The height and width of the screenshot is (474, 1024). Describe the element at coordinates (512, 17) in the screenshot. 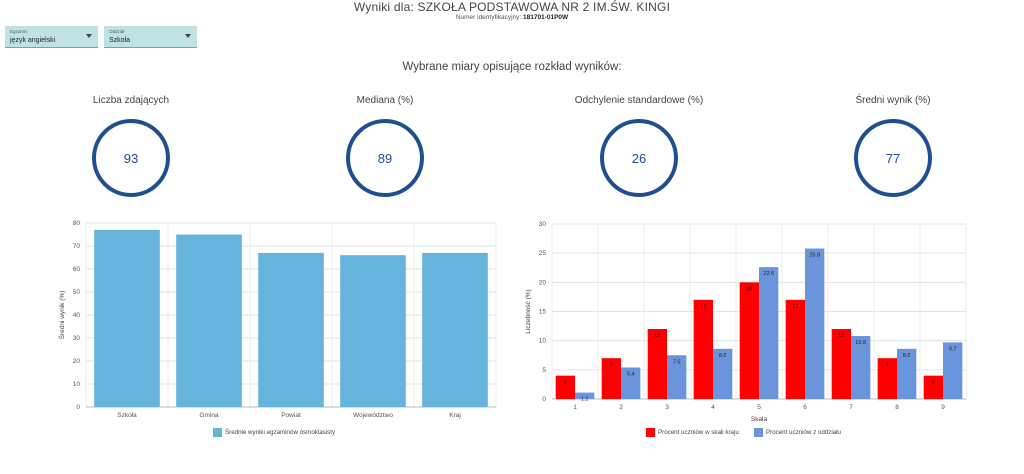

I see `school-id: Numer identyfikacyjny: 181701-01P0W` at that location.